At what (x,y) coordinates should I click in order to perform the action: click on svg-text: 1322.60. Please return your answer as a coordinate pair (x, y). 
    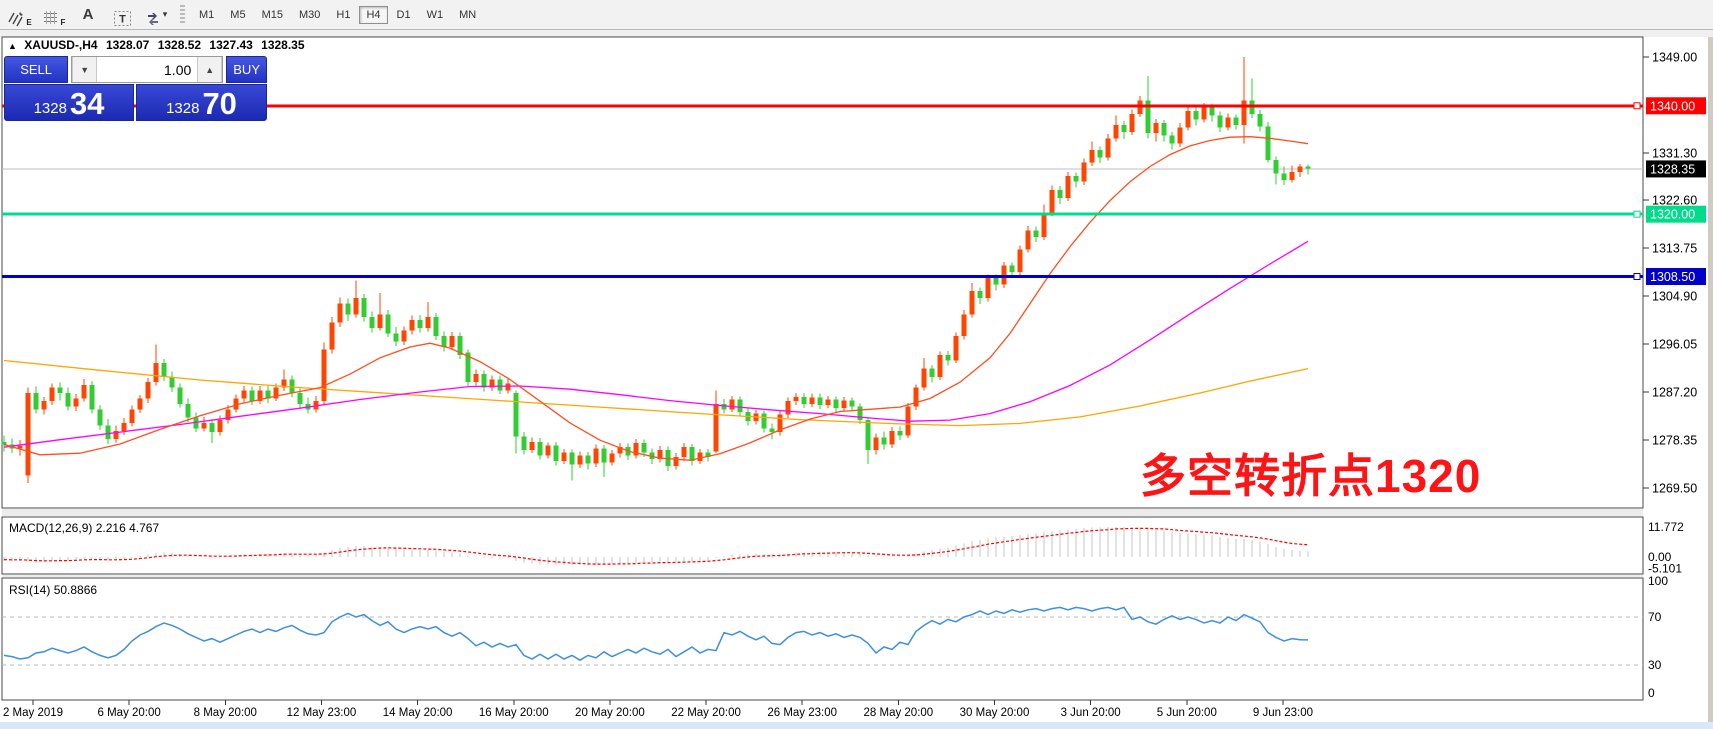
    Looking at the image, I should click on (1674, 201).